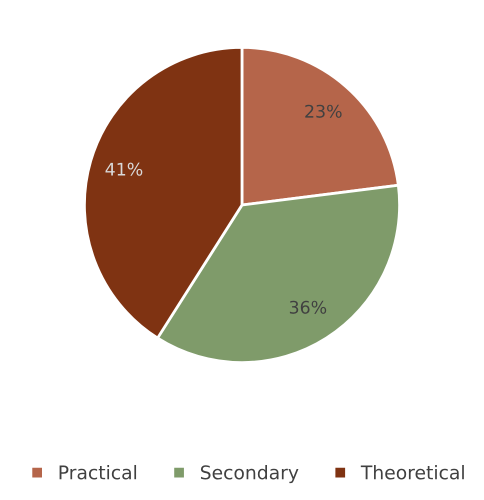 This screenshot has height=500, width=484. I want to click on legend-label: Practical, so click(98, 472).